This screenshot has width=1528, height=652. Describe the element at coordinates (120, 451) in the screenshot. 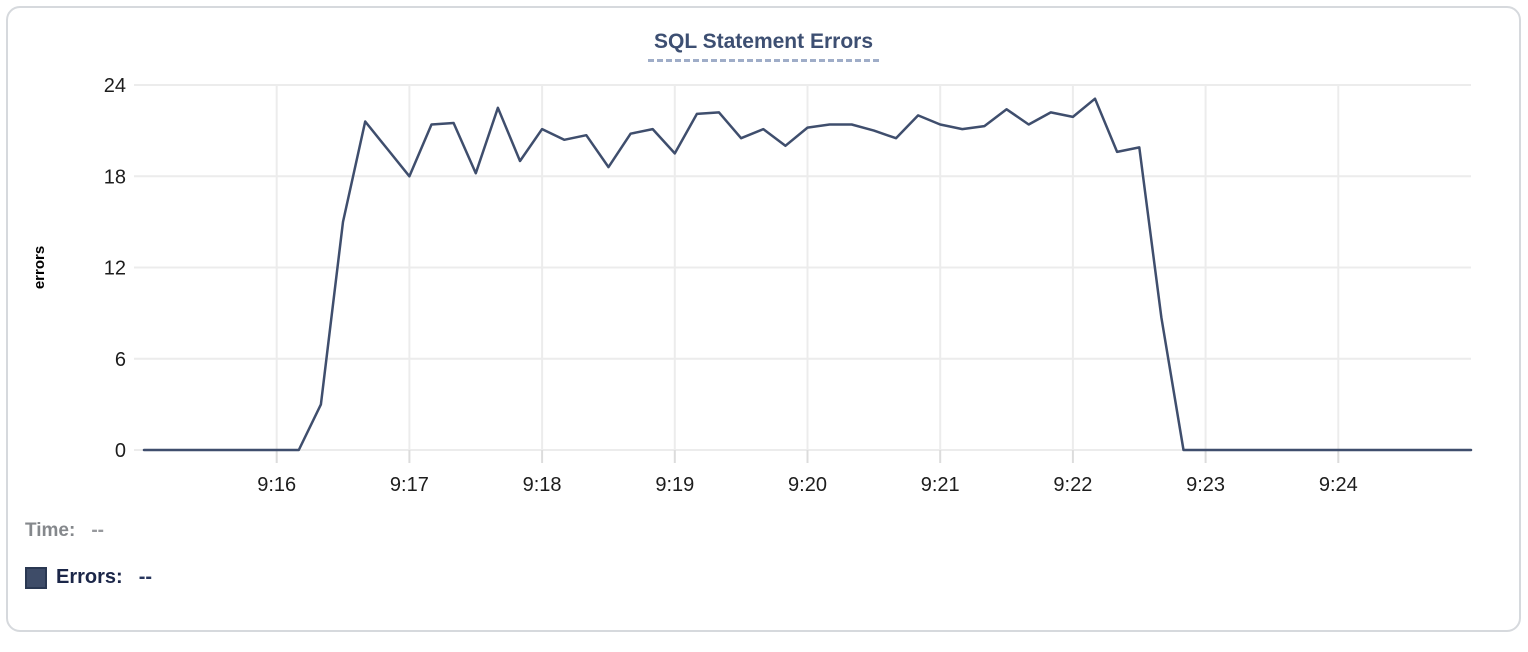

I see `y-tick-label: 0` at that location.